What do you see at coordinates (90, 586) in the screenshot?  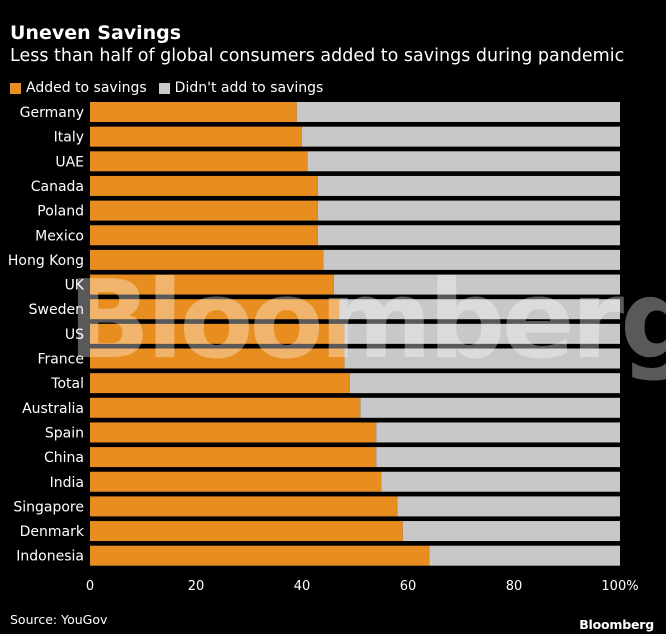 I see `x-tick-label: 0` at bounding box center [90, 586].